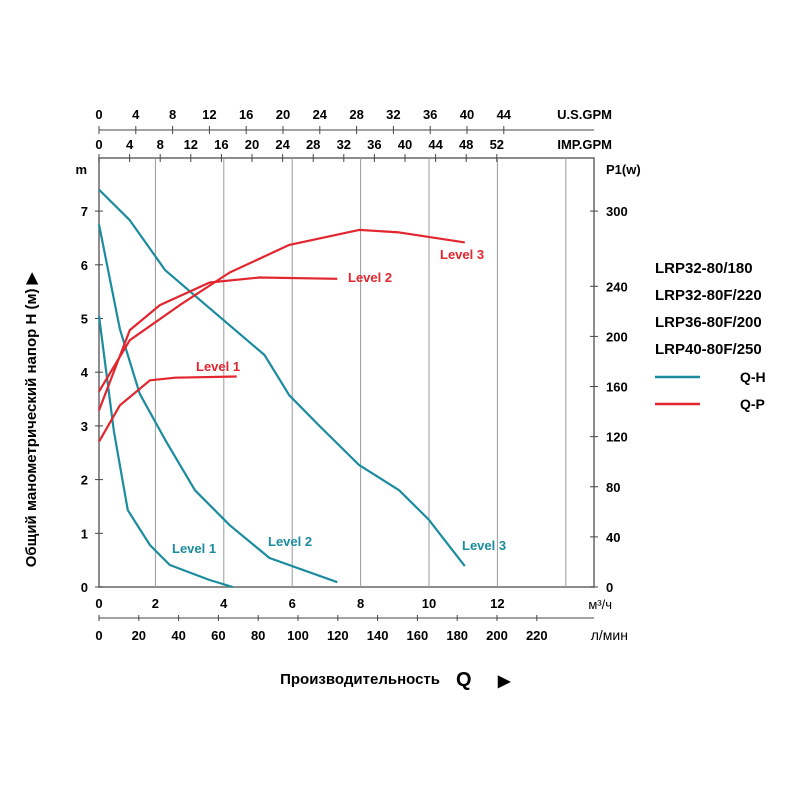  What do you see at coordinates (139, 635) in the screenshot?
I see `lpm-tick-label: 20` at bounding box center [139, 635].